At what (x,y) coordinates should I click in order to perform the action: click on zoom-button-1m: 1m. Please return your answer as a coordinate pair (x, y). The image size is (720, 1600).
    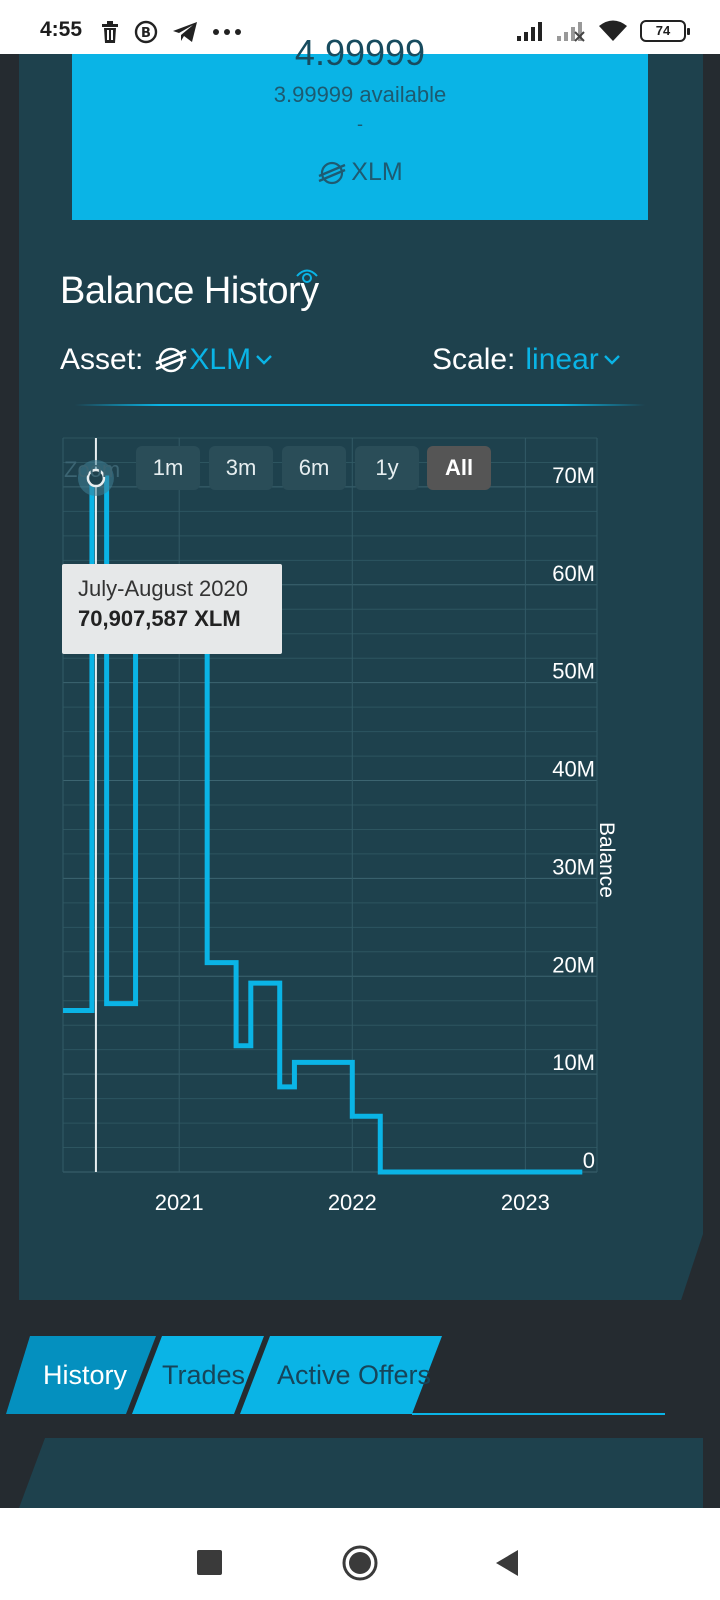
    Looking at the image, I should click on (168, 468).